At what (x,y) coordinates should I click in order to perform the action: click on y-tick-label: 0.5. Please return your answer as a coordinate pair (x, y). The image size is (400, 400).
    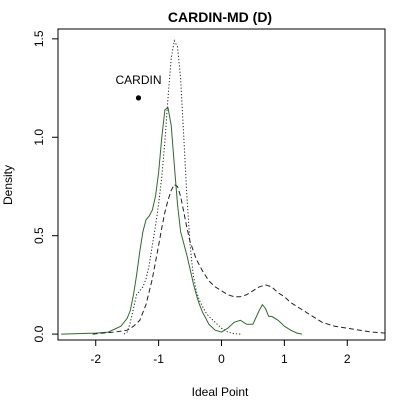
    Looking at the image, I should click on (39, 235).